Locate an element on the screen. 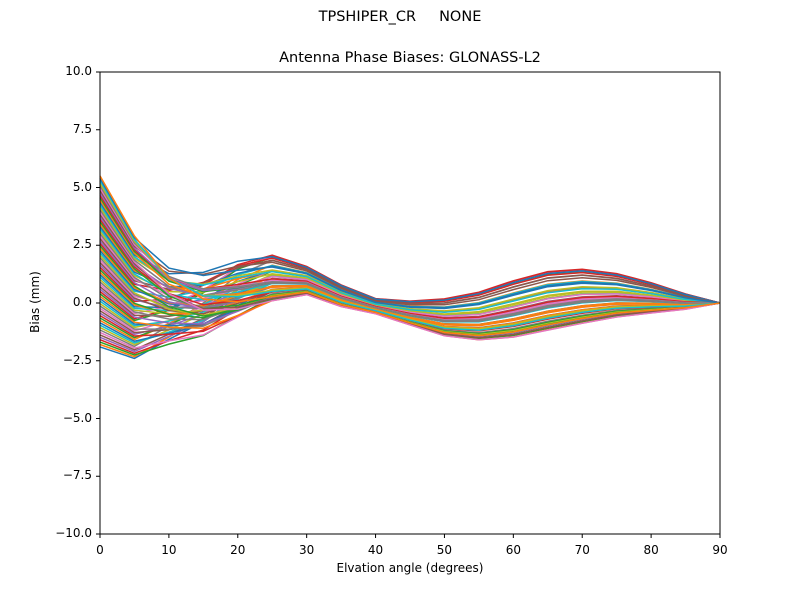 The height and width of the screenshot is (600, 800). x-tick-label: 10 is located at coordinates (169, 550).